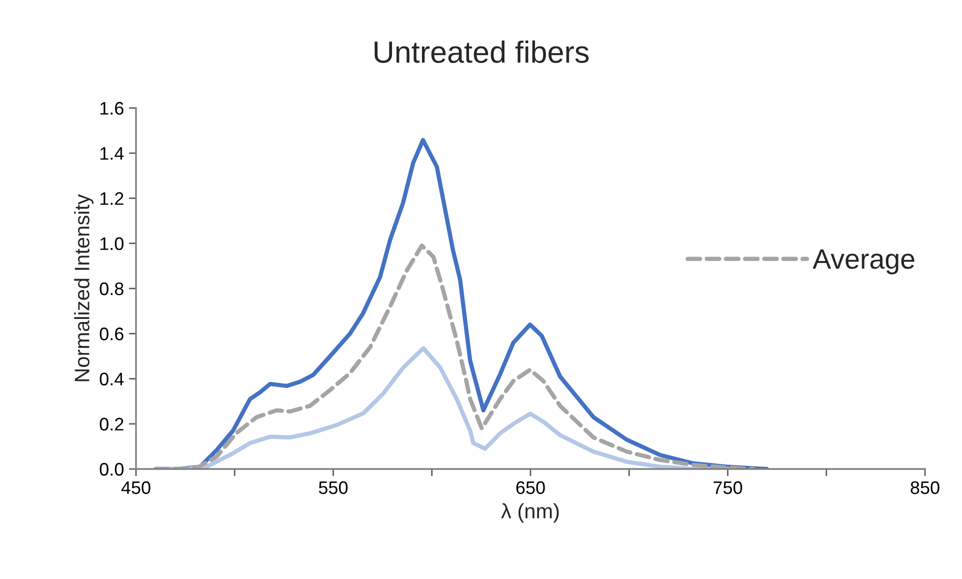  I want to click on x-tick-label: 850, so click(925, 487).